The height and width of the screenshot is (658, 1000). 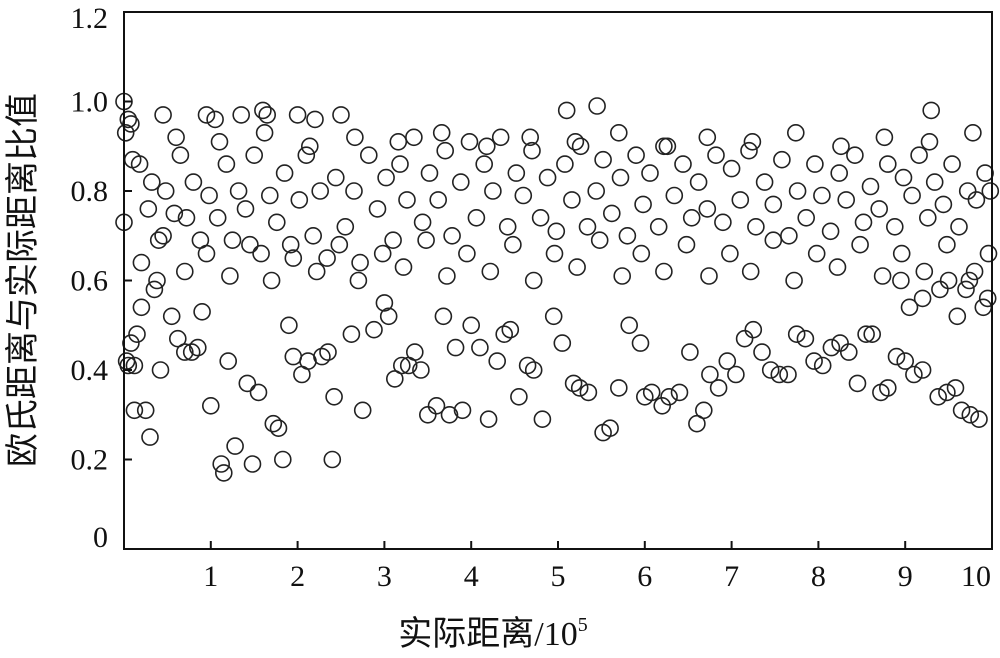 I want to click on x-tick-label: 8, so click(x=818, y=576).